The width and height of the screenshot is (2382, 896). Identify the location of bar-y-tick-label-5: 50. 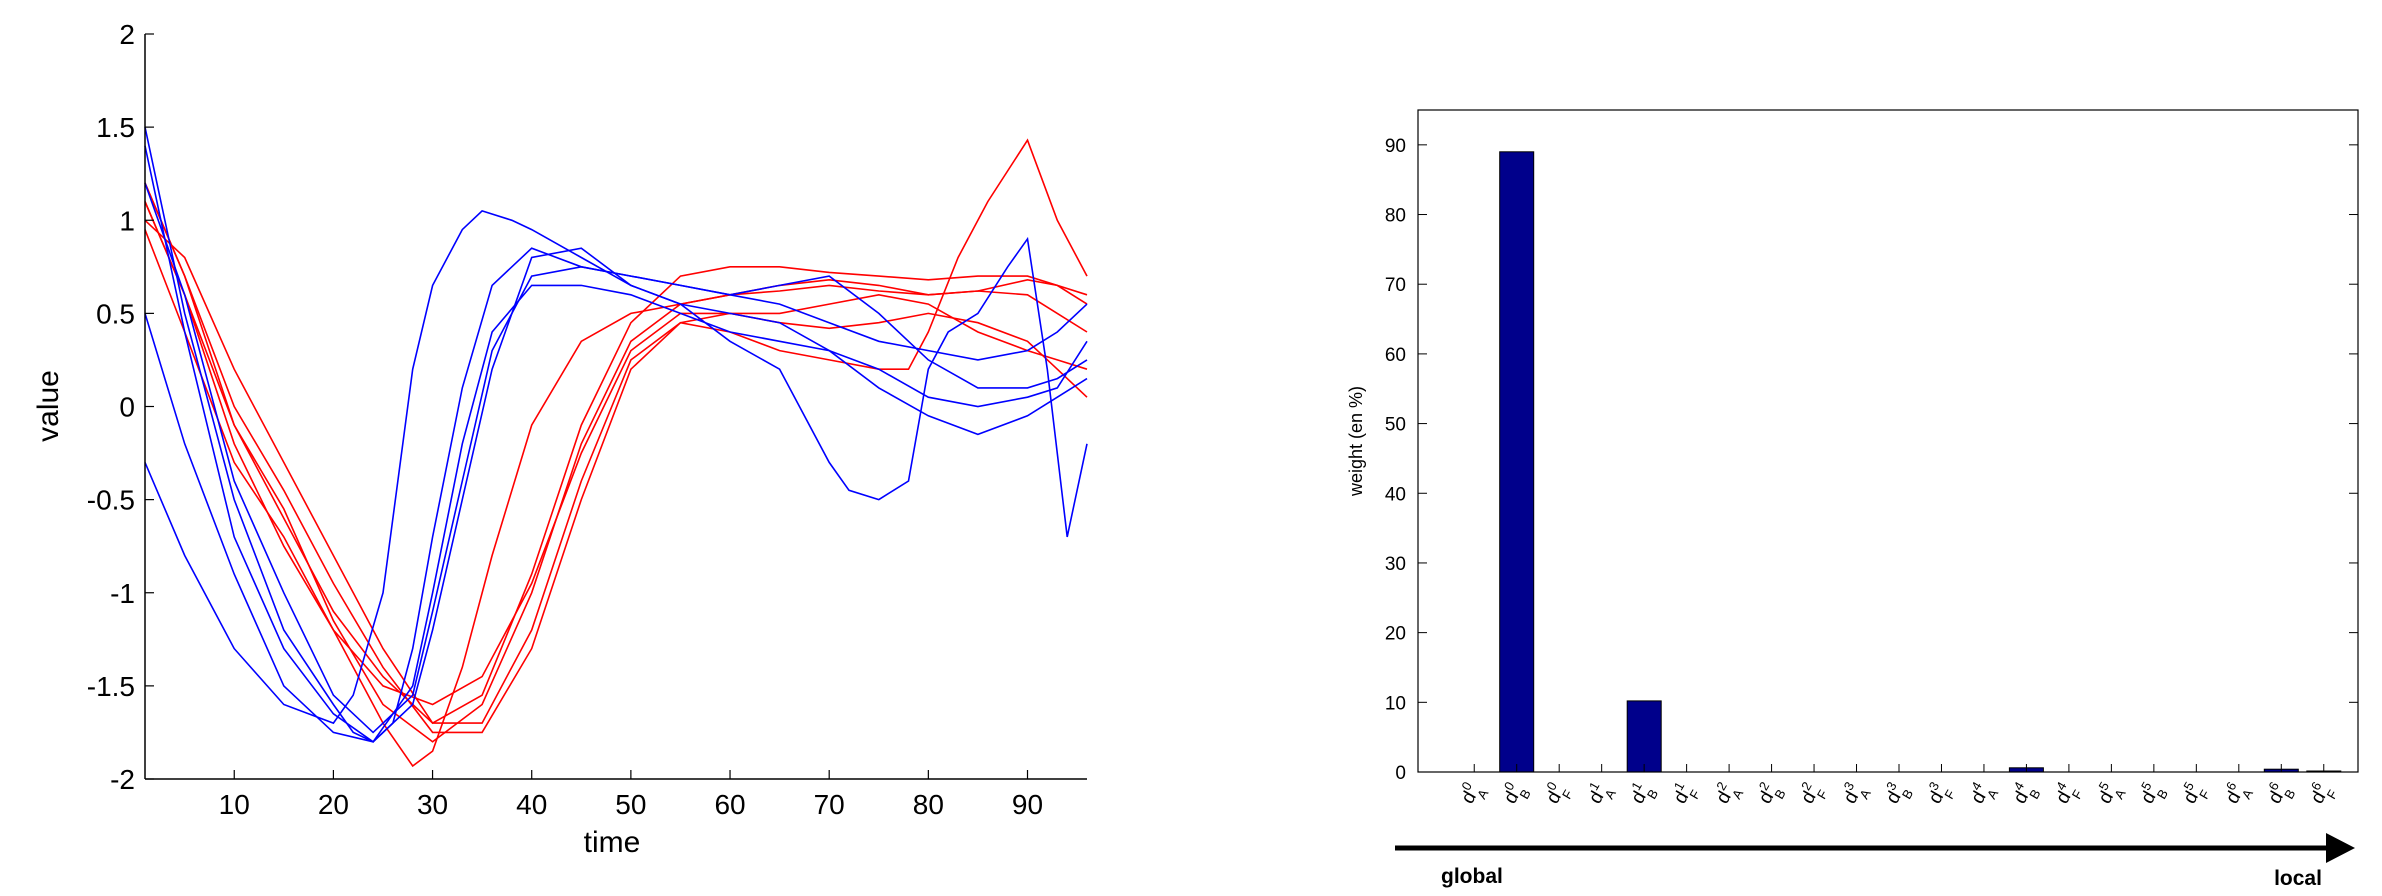
(1395, 425).